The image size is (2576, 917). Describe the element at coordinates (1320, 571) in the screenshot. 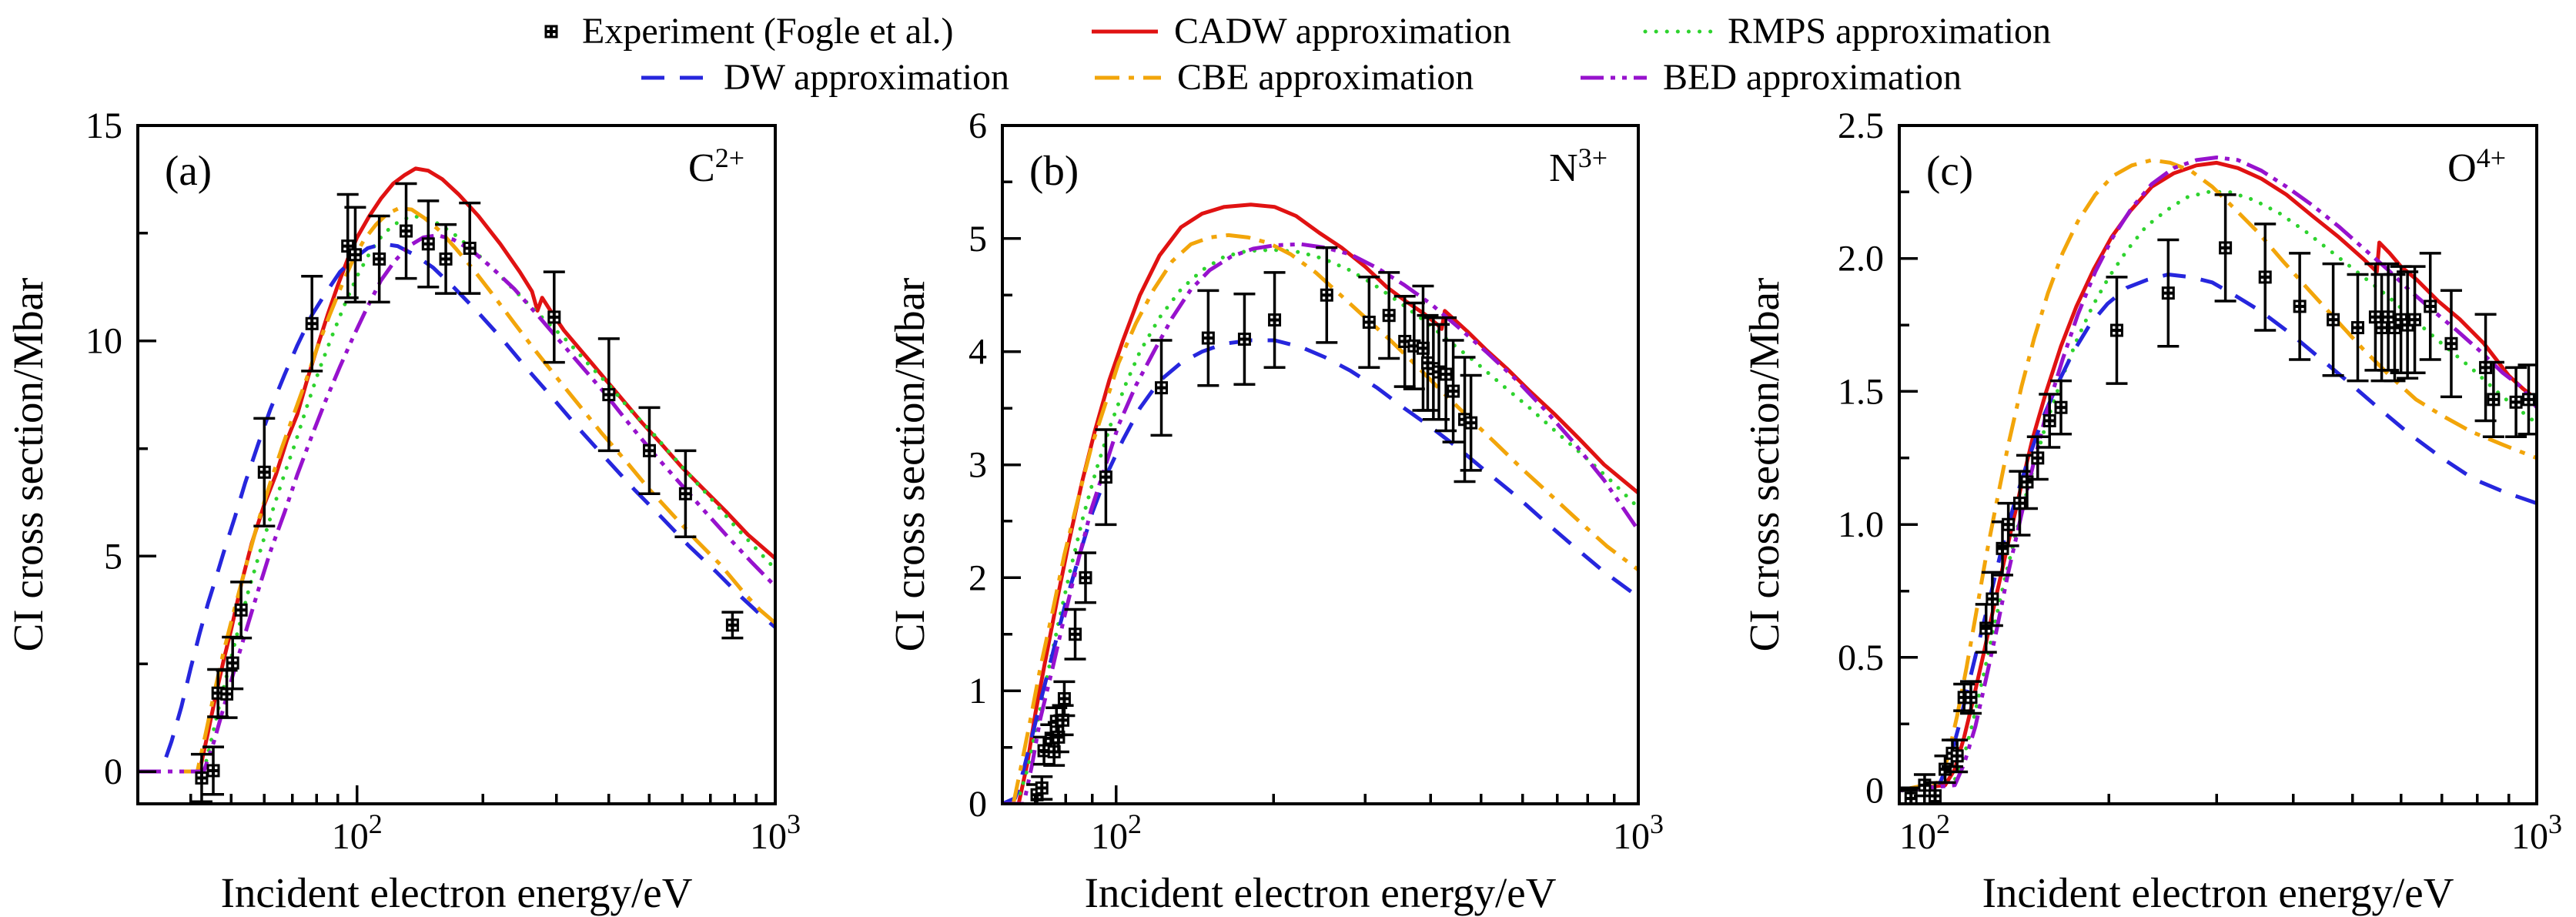

I see `series-dw-b` at that location.